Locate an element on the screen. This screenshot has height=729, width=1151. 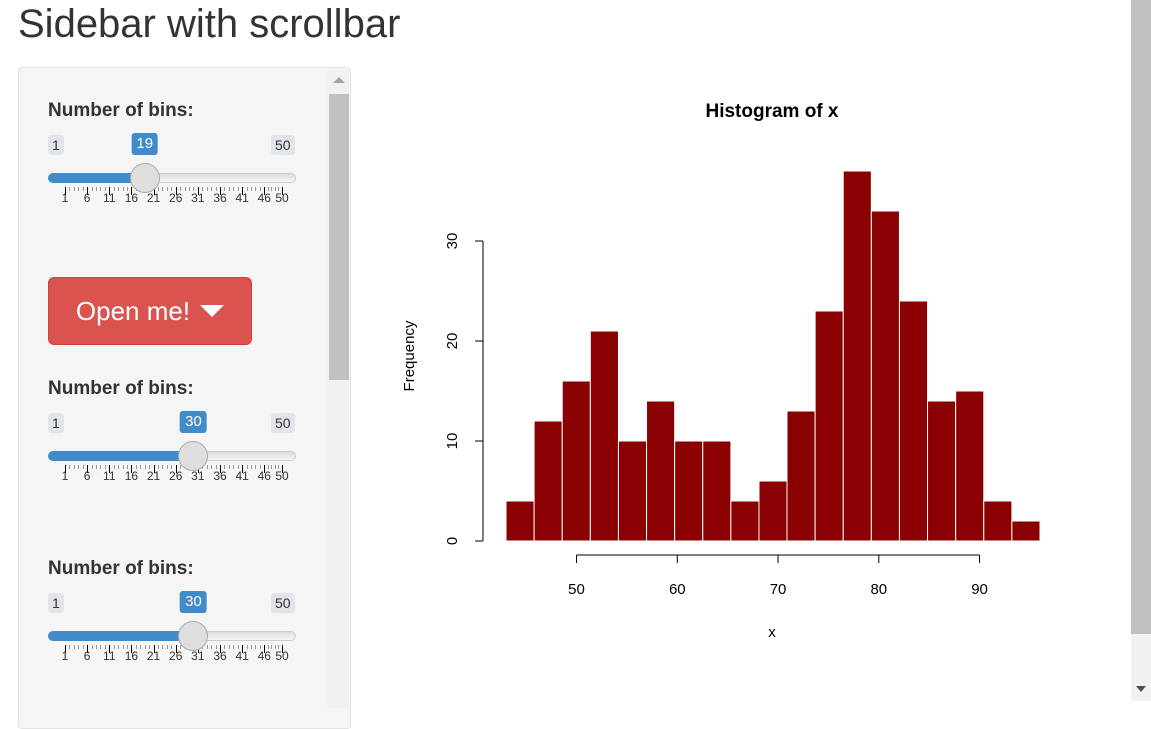
slider-value: 19 is located at coordinates (145, 144).